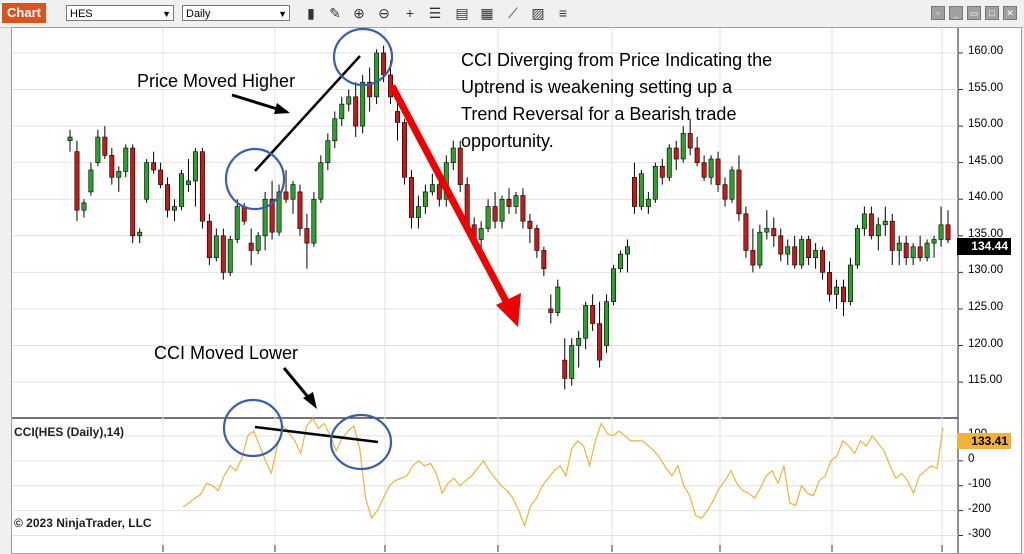  What do you see at coordinates (487, 13) in the screenshot?
I see `strategy-icon: ▦` at bounding box center [487, 13].